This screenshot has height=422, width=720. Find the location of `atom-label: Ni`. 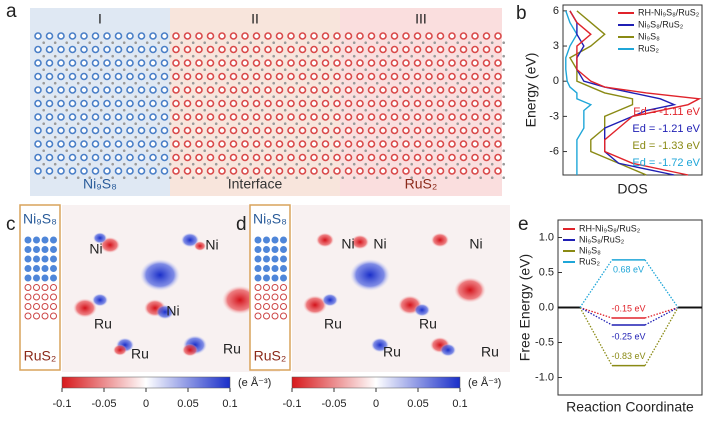

atom-label: Ni is located at coordinates (379, 244).